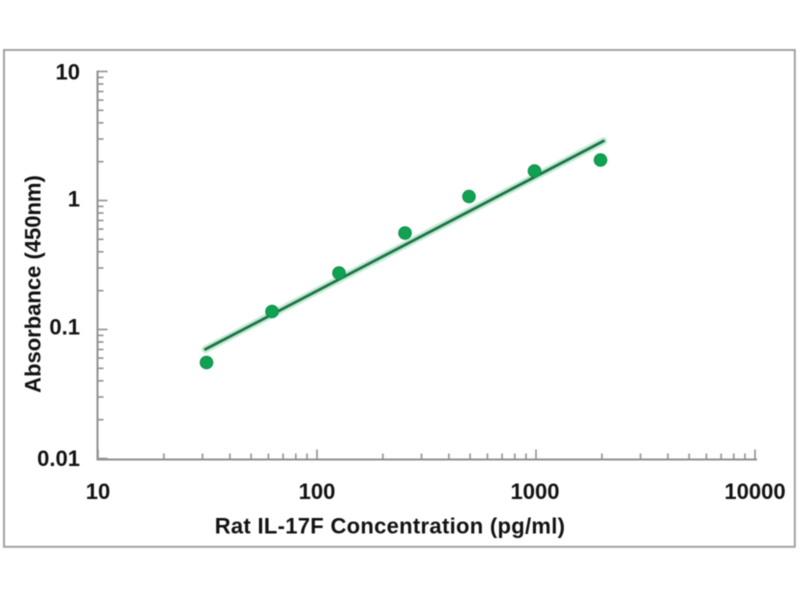 This screenshot has width=800, height=600. What do you see at coordinates (317, 491) in the screenshot?
I see `svg-text: 100` at bounding box center [317, 491].